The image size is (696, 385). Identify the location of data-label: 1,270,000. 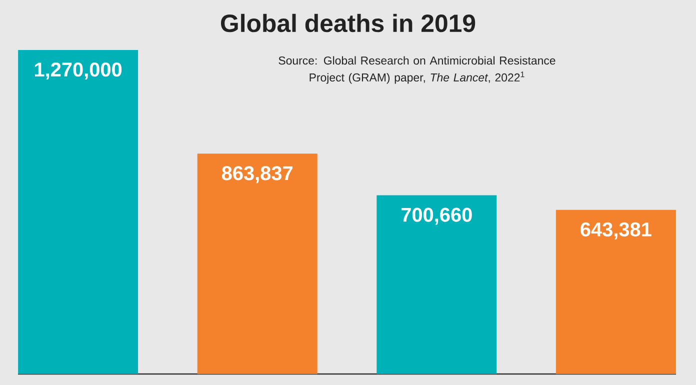
(78, 71).